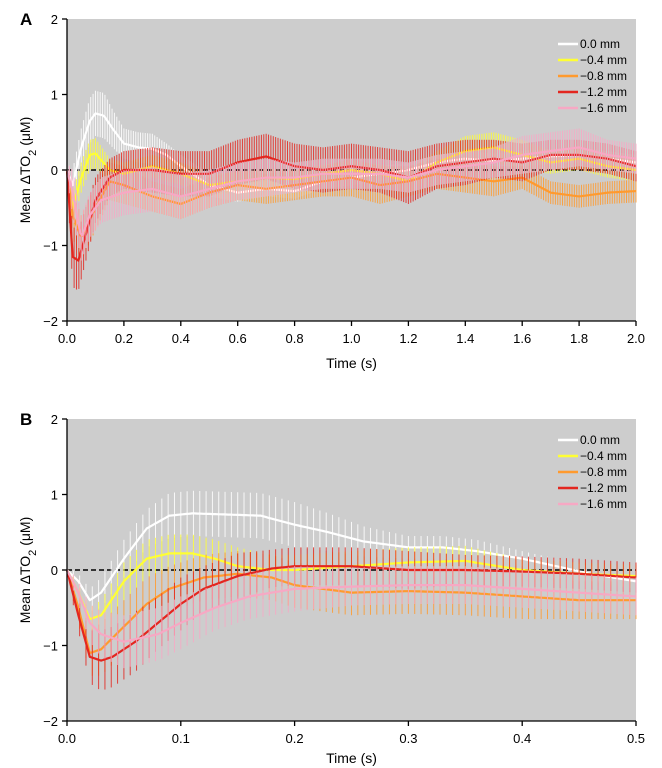  Describe the element at coordinates (408, 738) in the screenshot. I see `x-tick-label: 0.3` at that location.